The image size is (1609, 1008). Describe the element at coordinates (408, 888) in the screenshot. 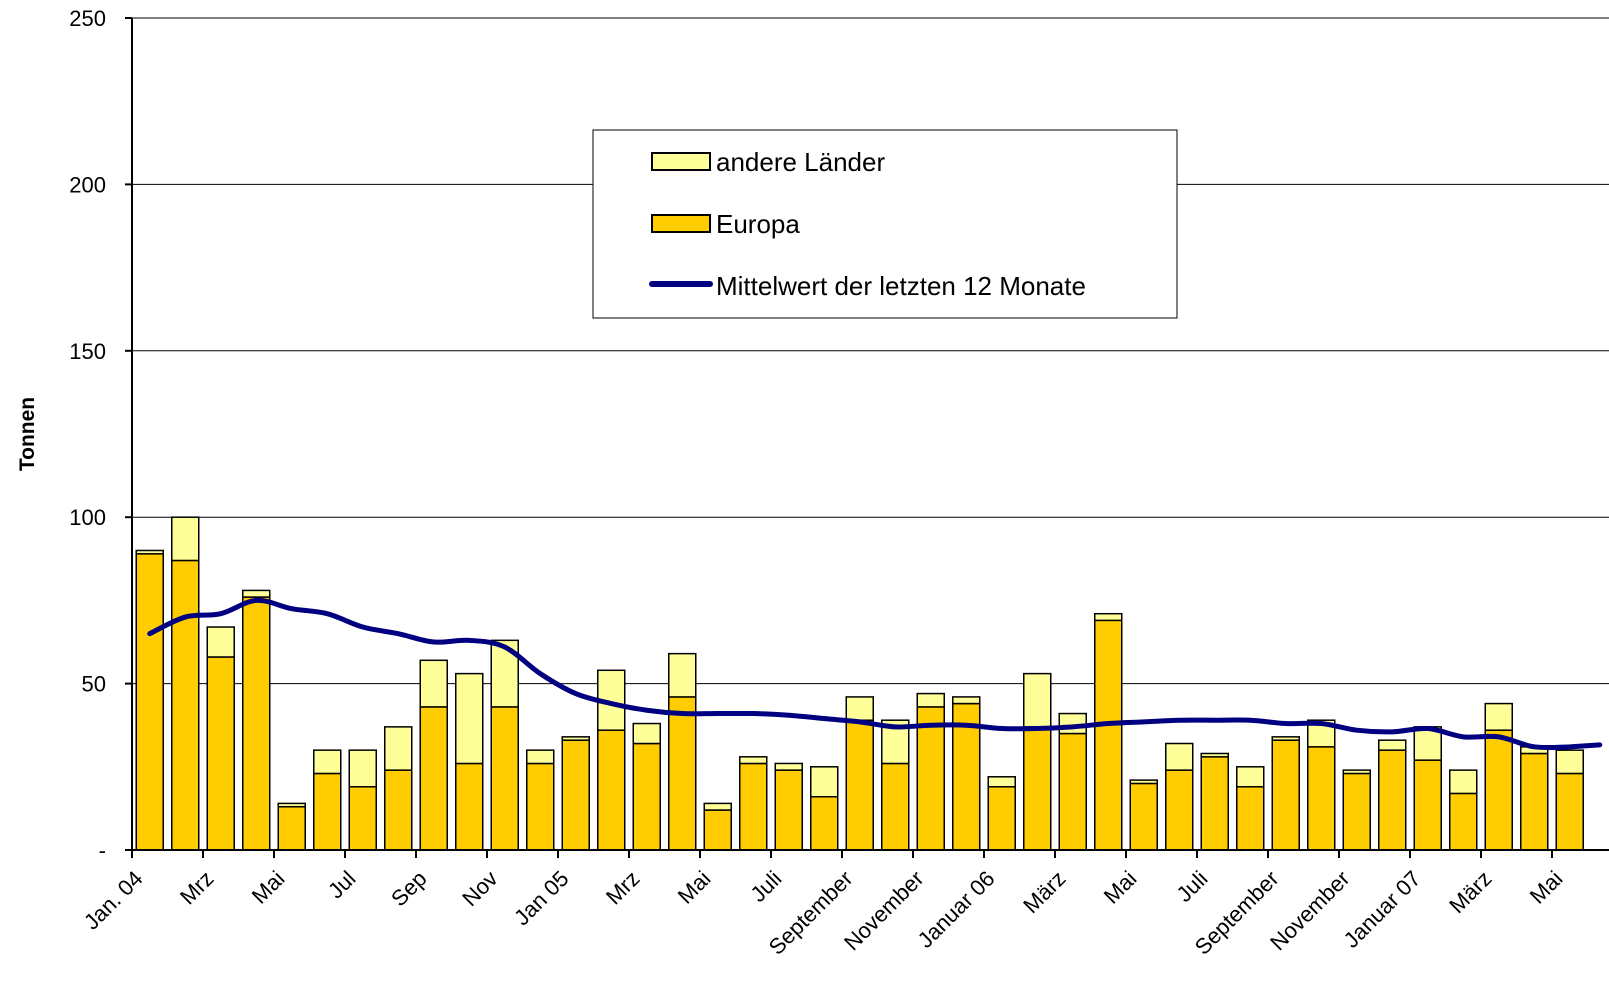

I see `x-tick-label: Sep` at that location.